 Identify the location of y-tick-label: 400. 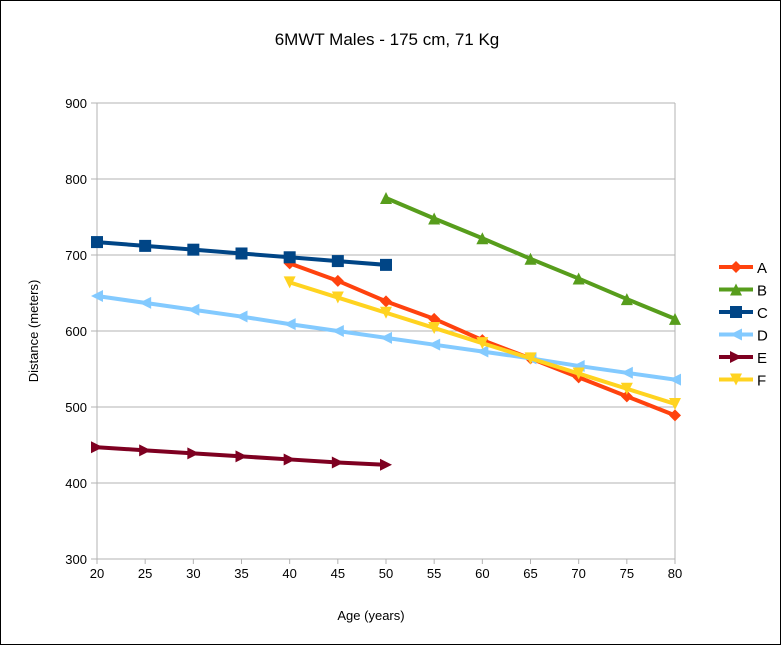
(76, 483).